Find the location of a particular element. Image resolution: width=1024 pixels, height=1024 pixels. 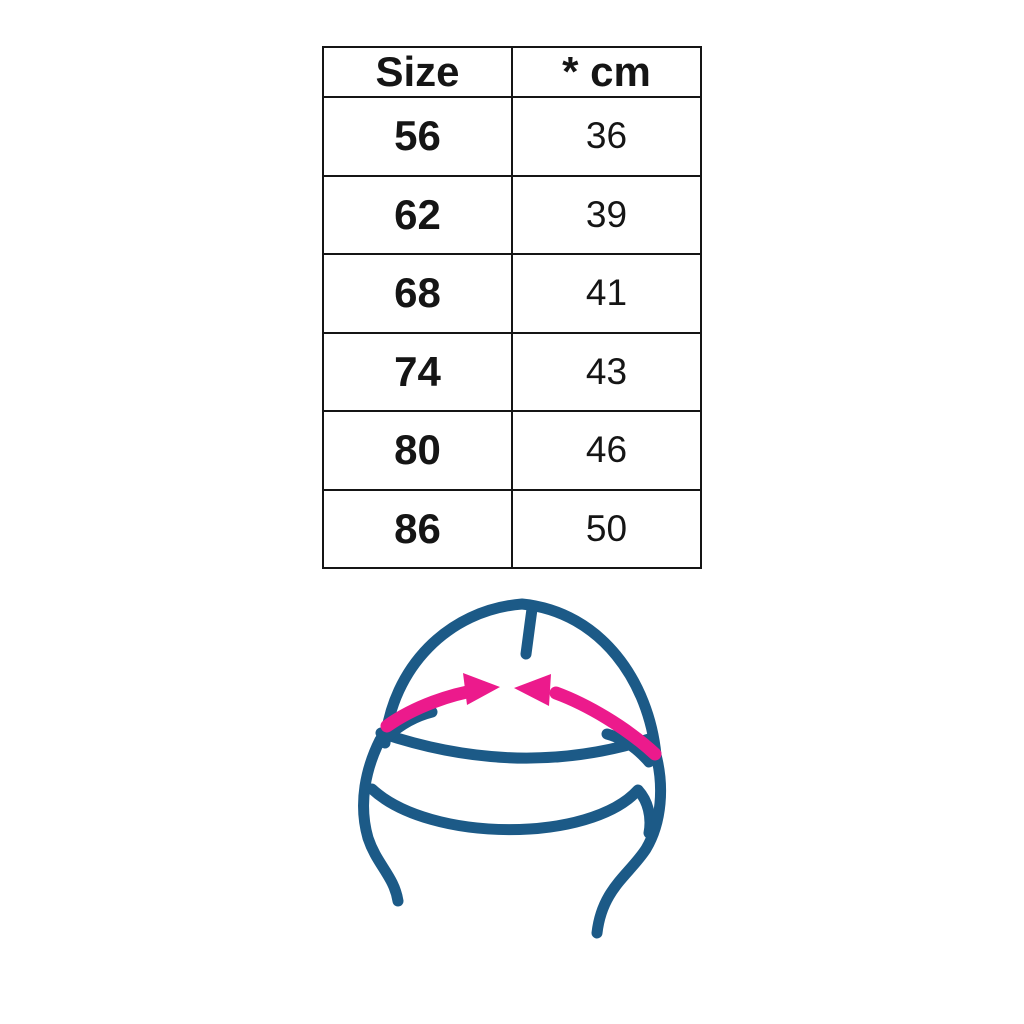

hat-top-seam-line is located at coordinates (529, 631).